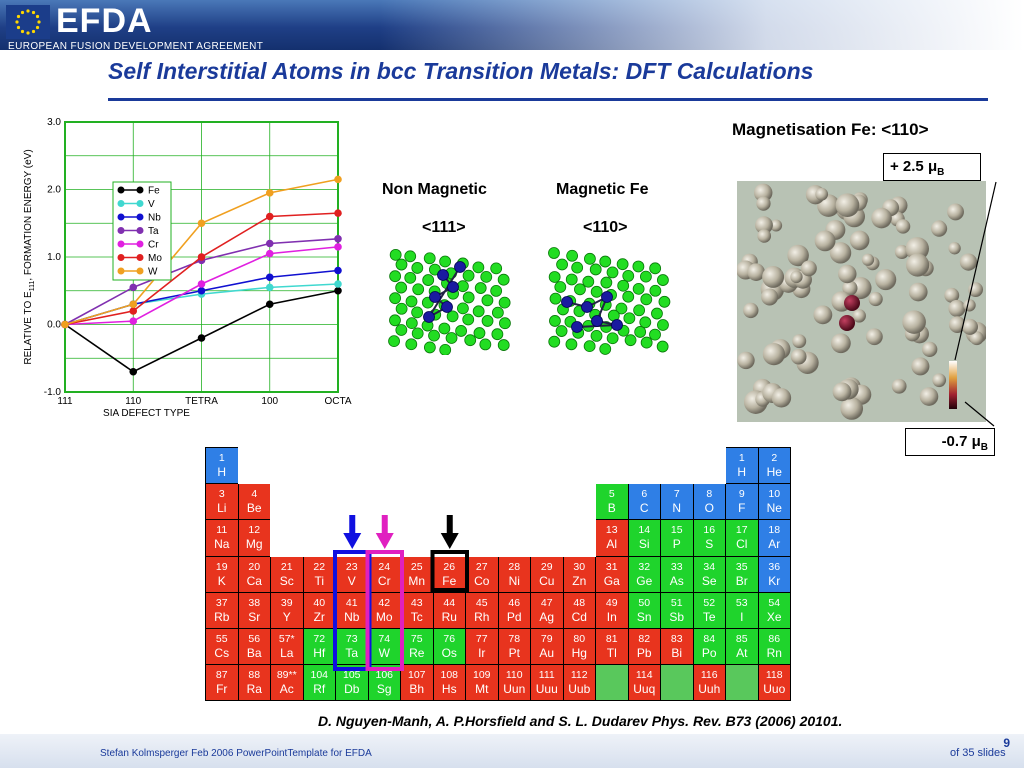  What do you see at coordinates (546, 639) in the screenshot?
I see `element-number: 79` at bounding box center [546, 639].